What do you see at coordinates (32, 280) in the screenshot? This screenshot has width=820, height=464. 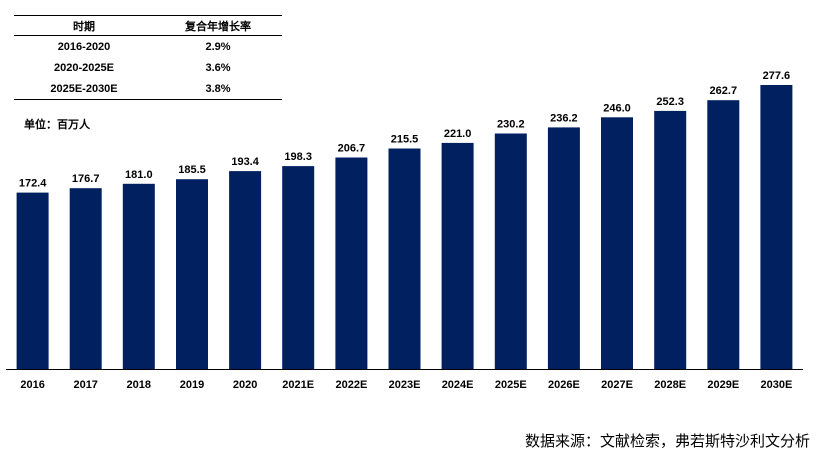 I see `bar-2016` at bounding box center [32, 280].